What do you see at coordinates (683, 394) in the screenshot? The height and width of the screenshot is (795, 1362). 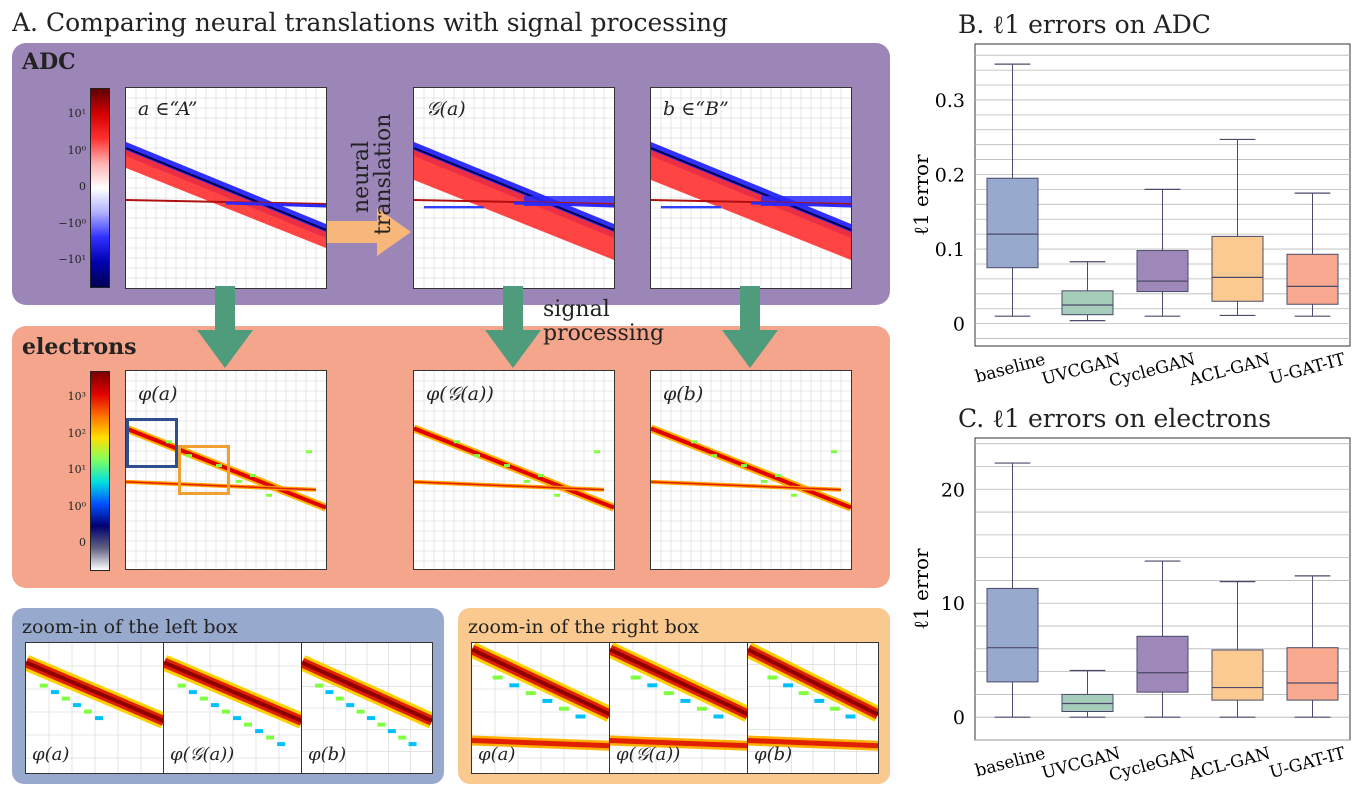 I see `electron-panel-b-label: φ(b)` at bounding box center [683, 394].